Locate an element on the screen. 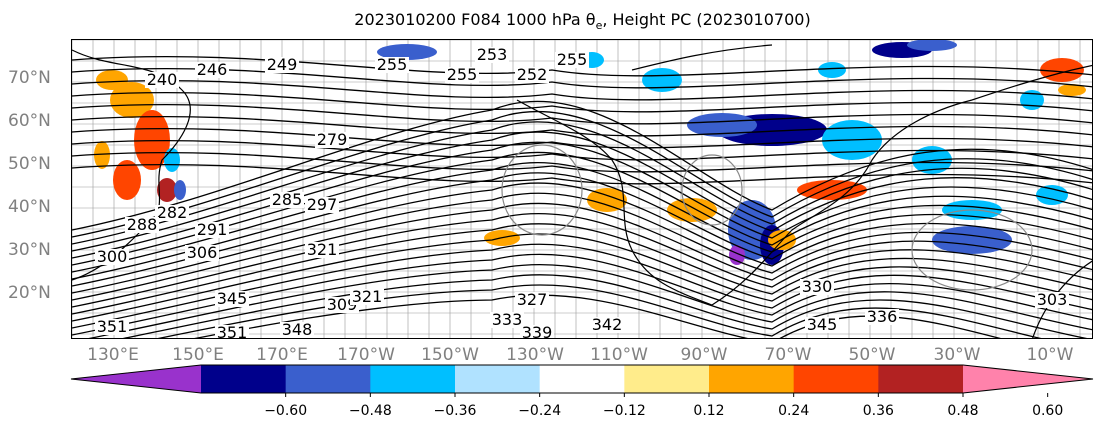  lat-label: 60°N is located at coordinates (29, 121).